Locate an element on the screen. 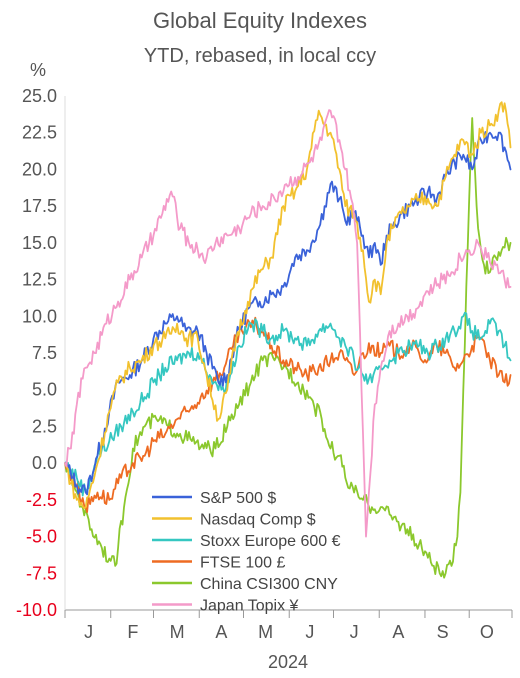 The height and width of the screenshot is (678, 520). legend-label: China CSI300 CNY is located at coordinates (269, 584).